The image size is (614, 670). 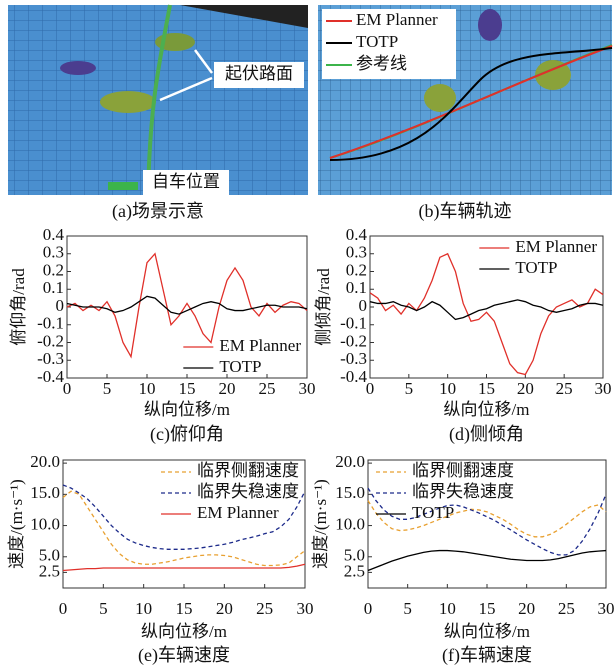 I want to click on y-tick-label: -0.4, so click(x=50, y=376).